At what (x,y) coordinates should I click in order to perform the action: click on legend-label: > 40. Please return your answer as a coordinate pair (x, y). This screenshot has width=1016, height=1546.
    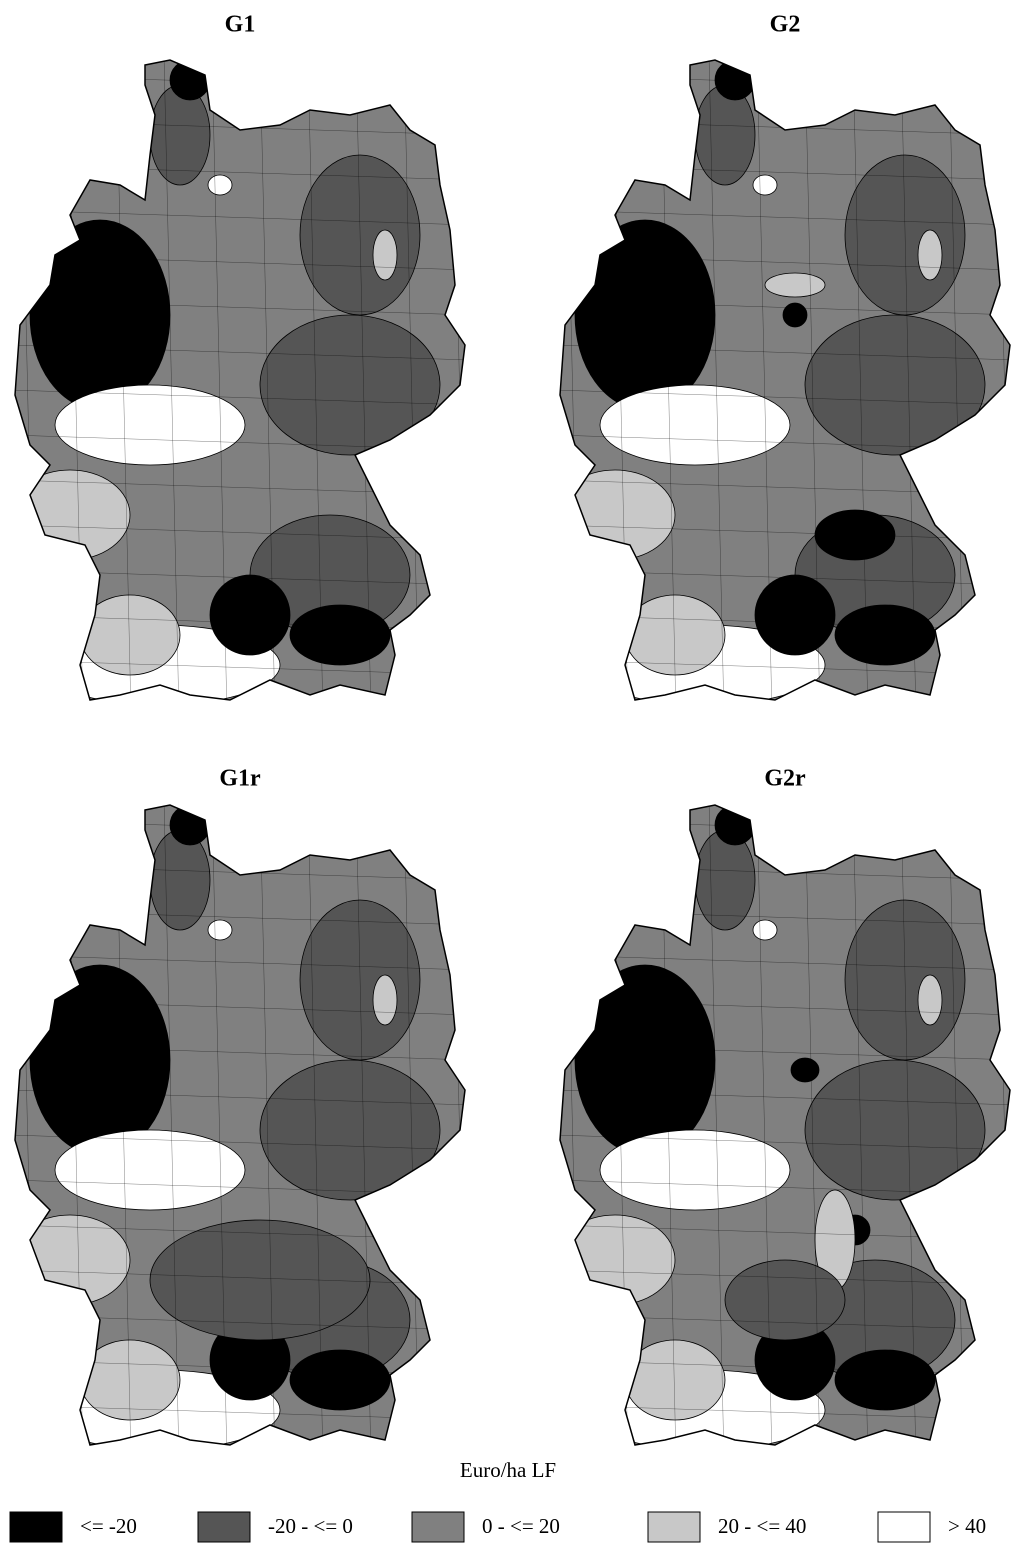
    Looking at the image, I should click on (967, 1526).